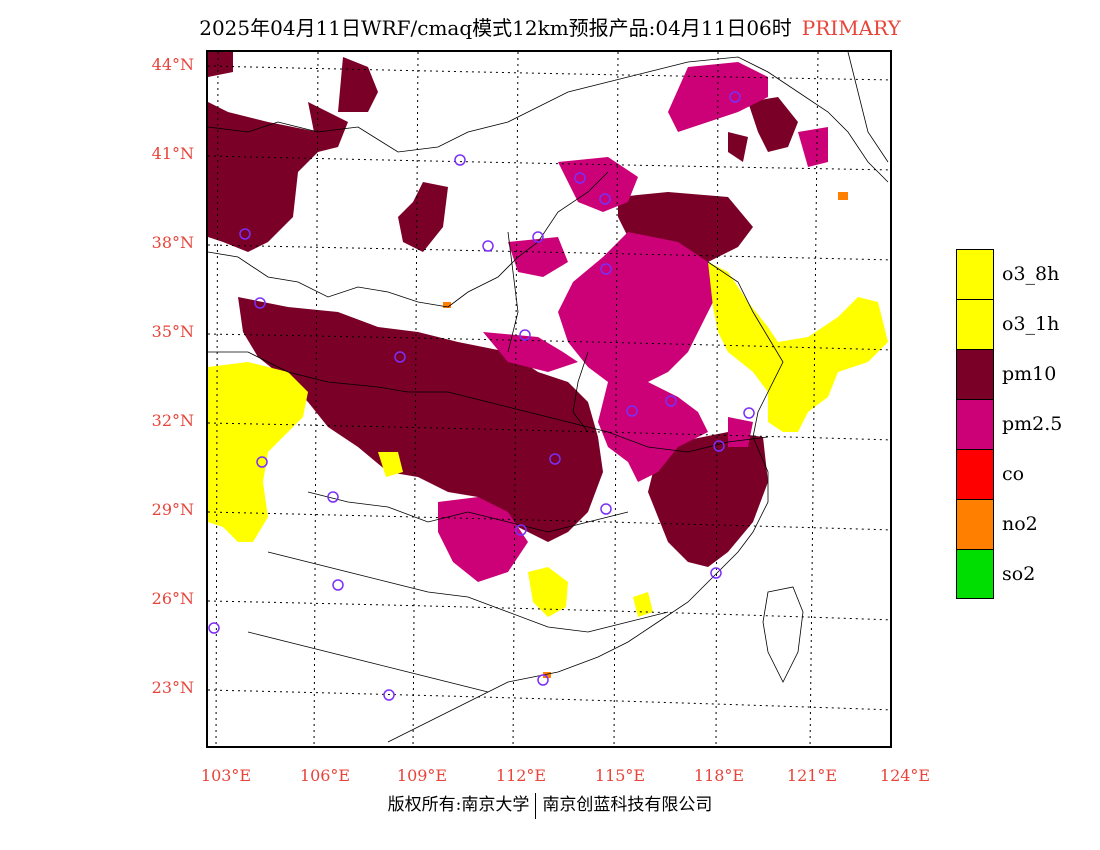  Describe the element at coordinates (325, 775) in the screenshot. I see `lon-label-106: 106°E` at that location.